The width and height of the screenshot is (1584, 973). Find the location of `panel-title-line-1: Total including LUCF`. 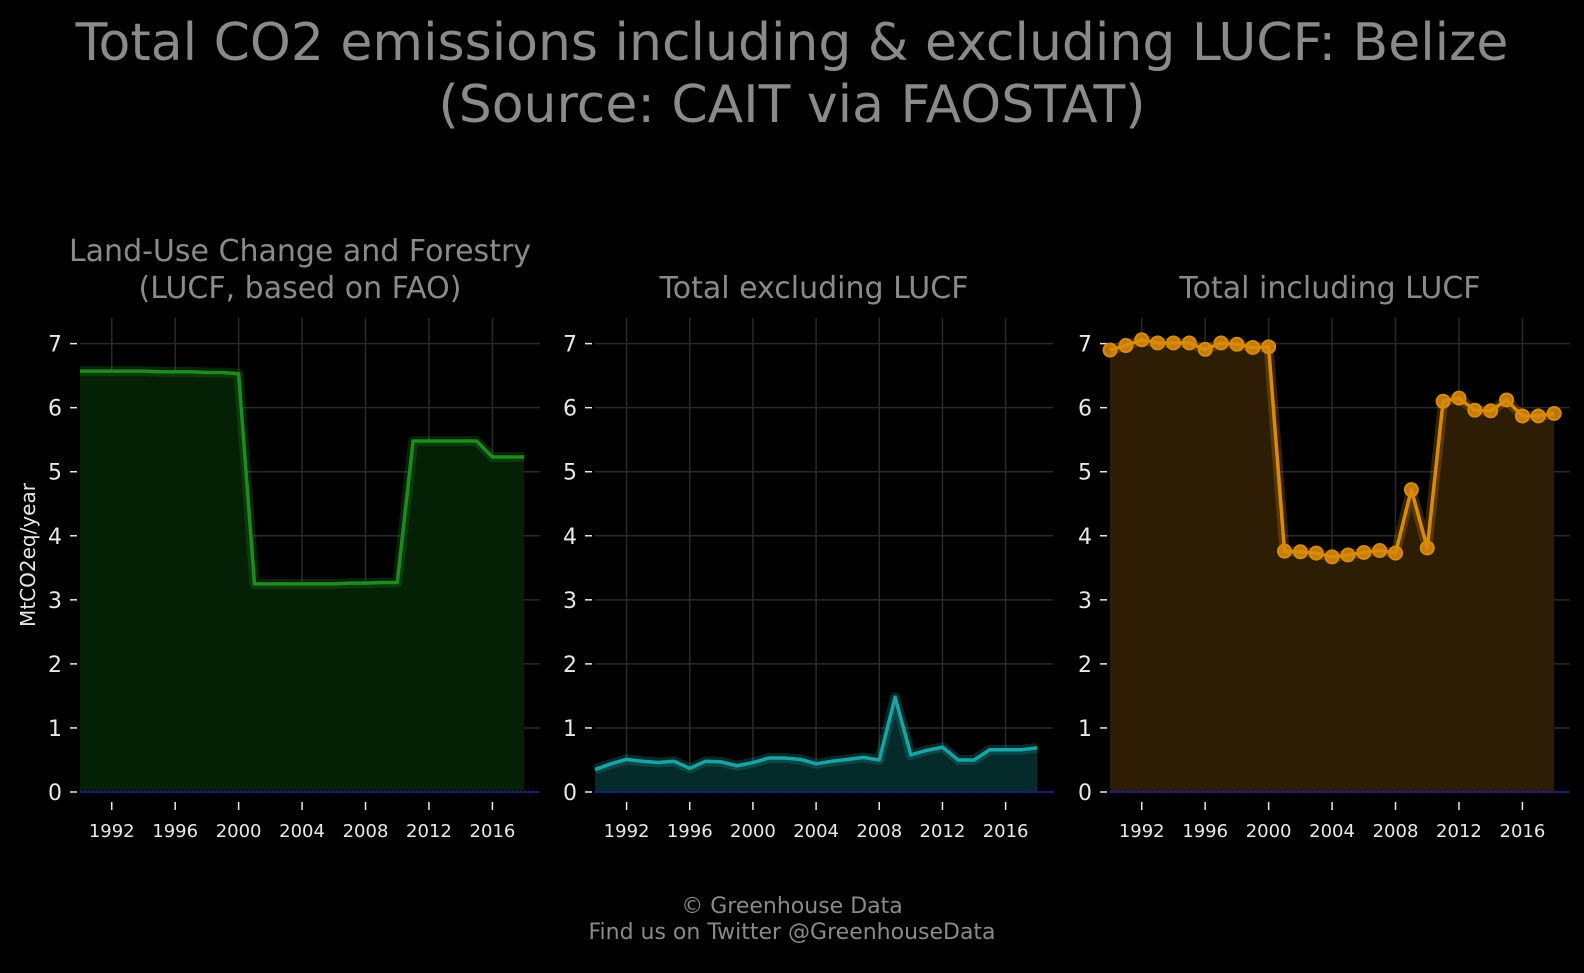

panel-title-line-1: Total including LUCF is located at coordinates (1329, 288).